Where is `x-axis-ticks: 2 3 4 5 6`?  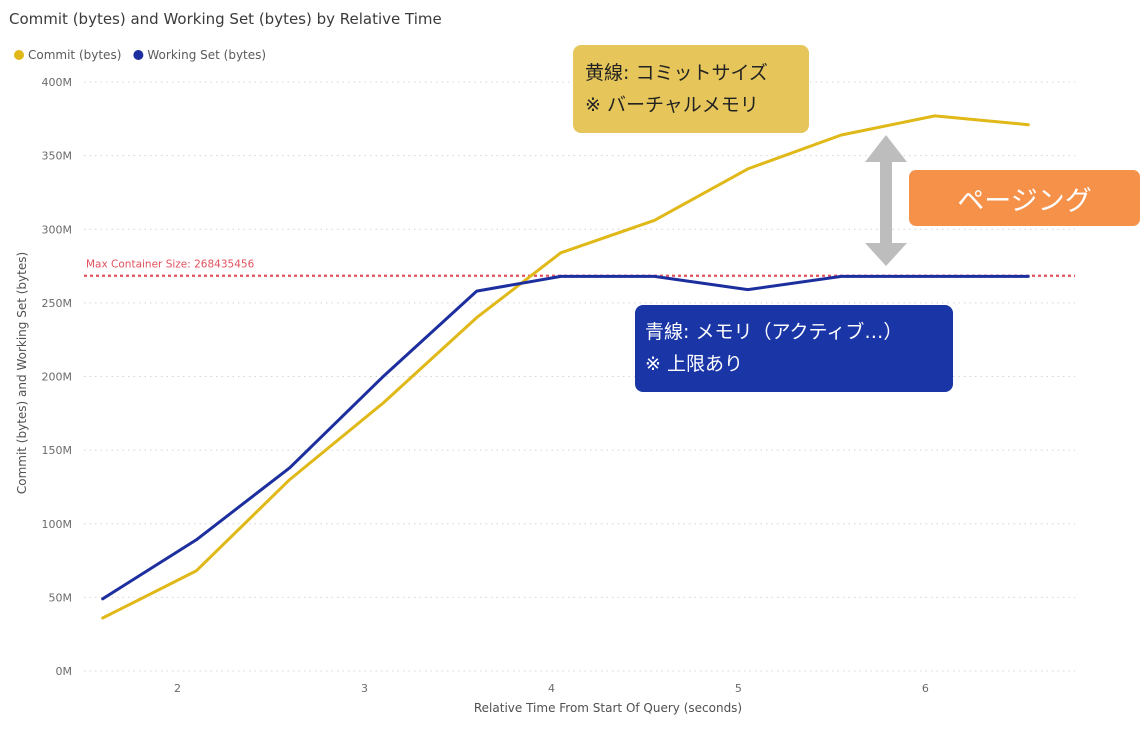
x-axis-ticks: 2 3 4 5 6 is located at coordinates (551, 688).